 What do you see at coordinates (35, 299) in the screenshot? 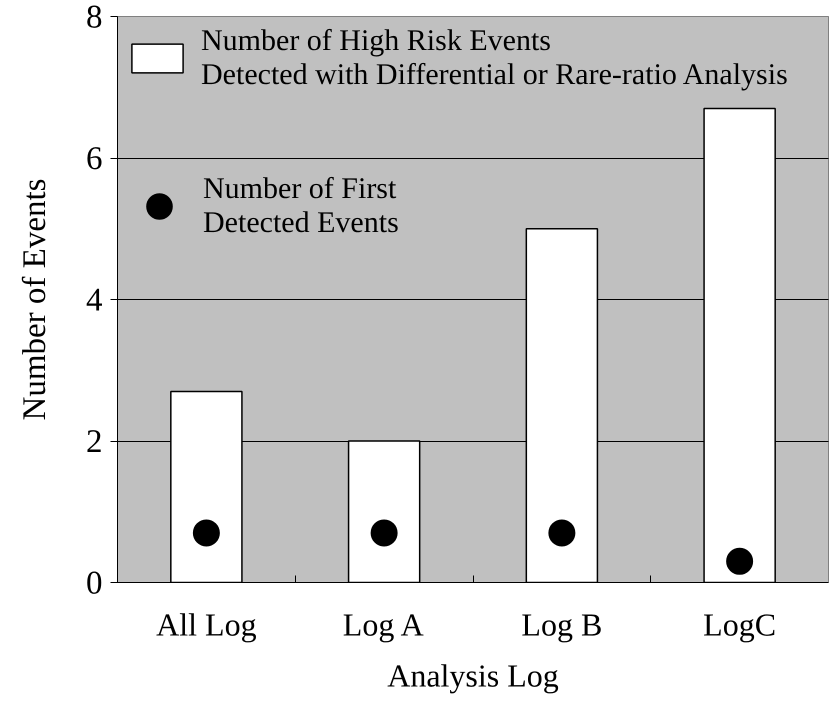
I see `y-axis-title: Number of Events` at bounding box center [35, 299].